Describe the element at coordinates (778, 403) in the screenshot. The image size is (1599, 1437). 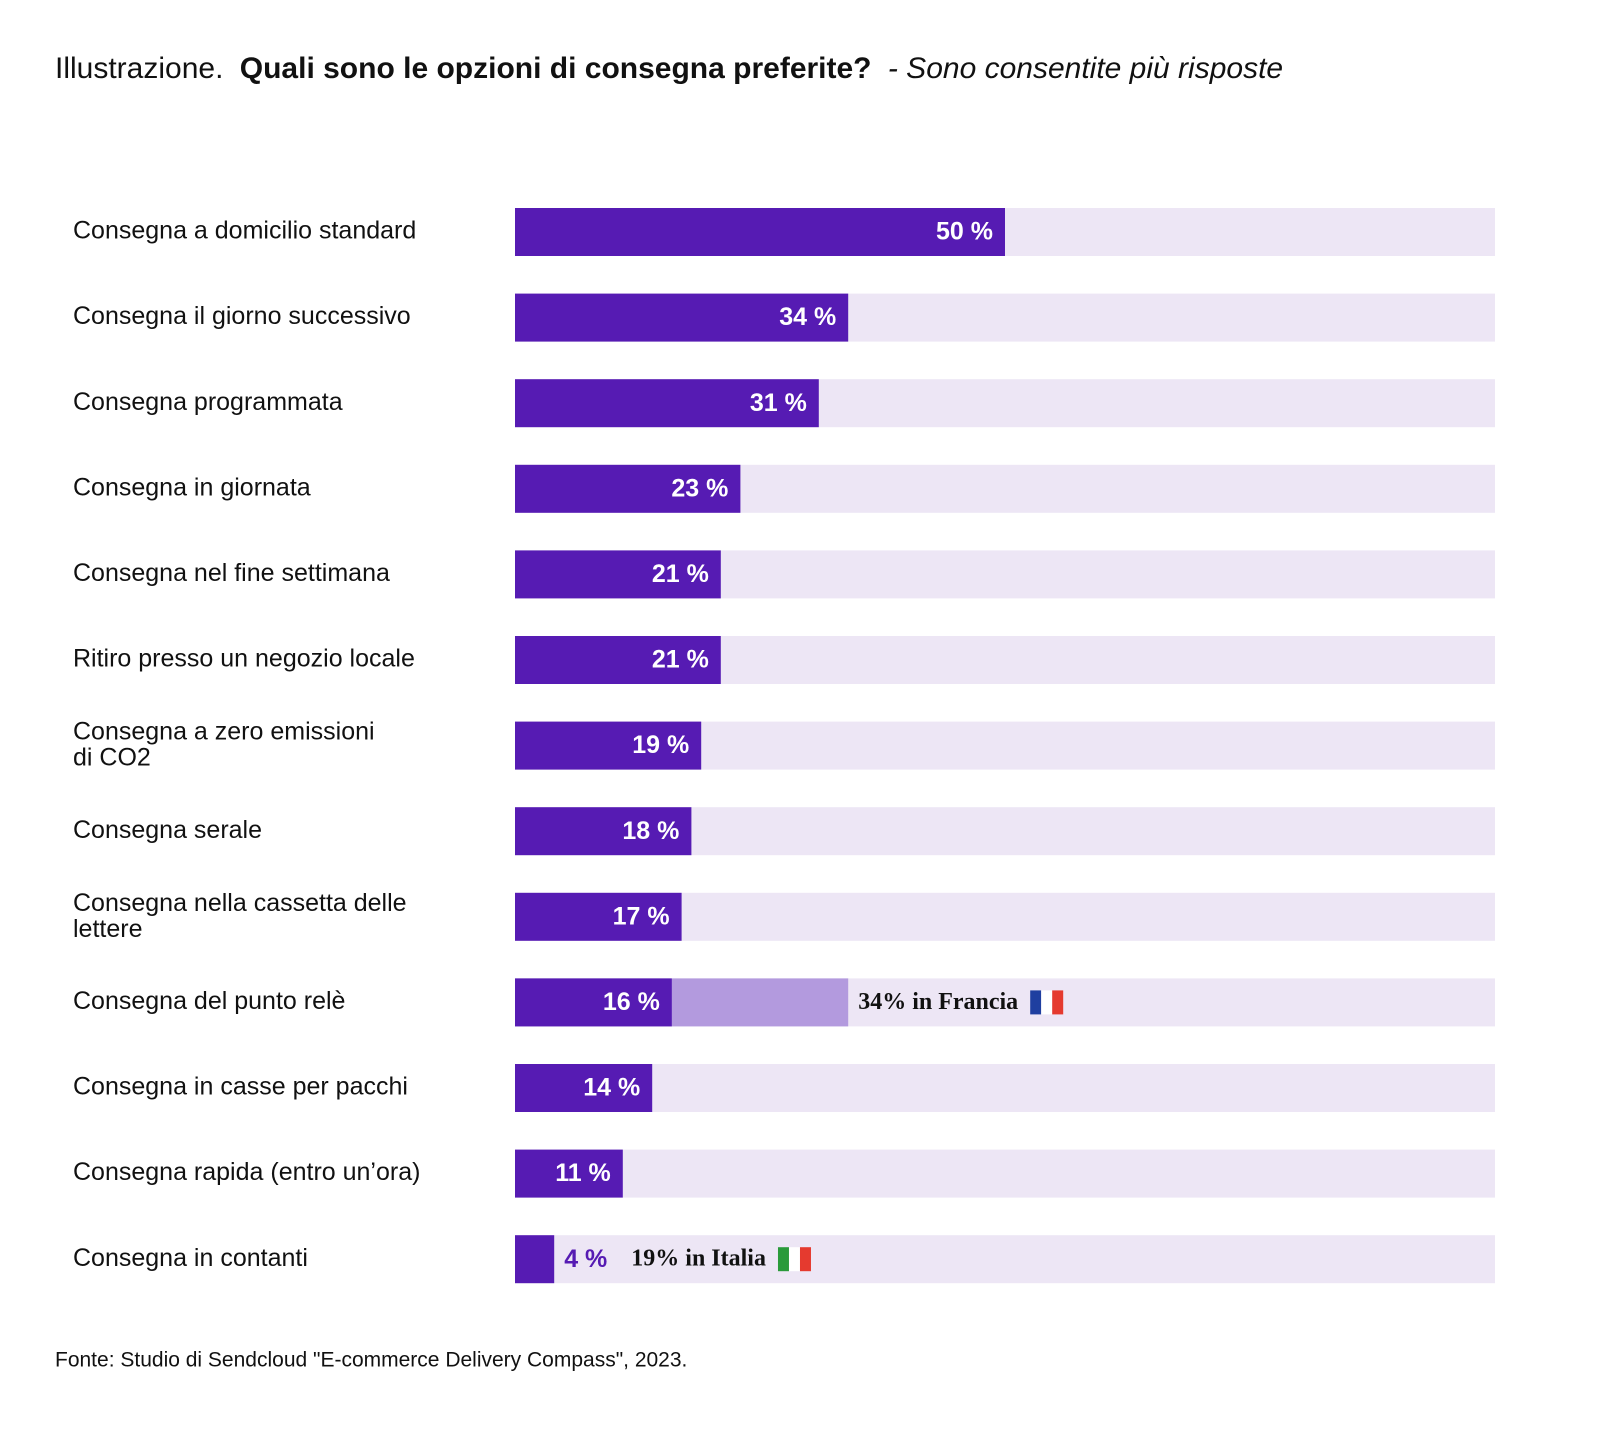
I see `value-label: 31 %` at that location.